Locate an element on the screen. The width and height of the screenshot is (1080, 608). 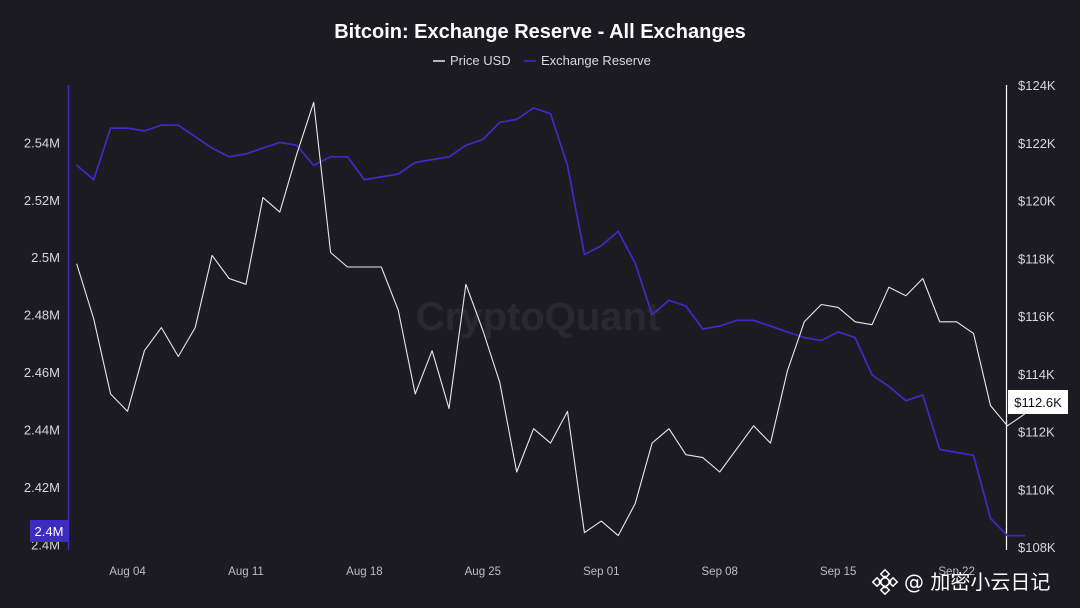
right-tick-label: $122K is located at coordinates (1037, 143).